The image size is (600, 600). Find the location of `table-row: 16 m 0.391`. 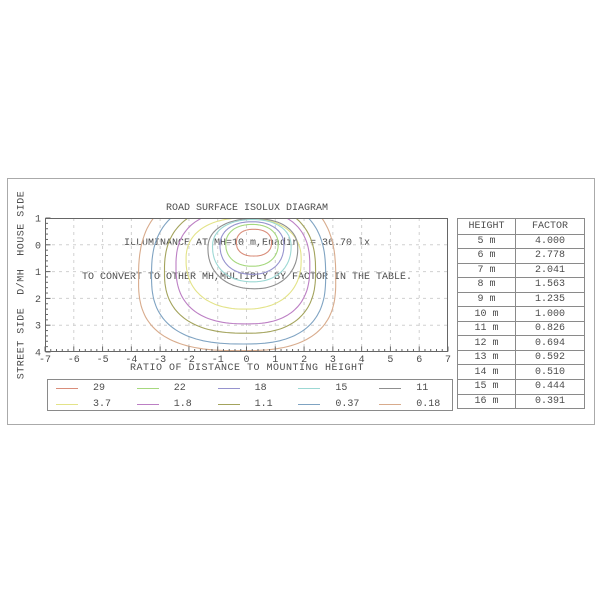

table-row: 16 m 0.391 is located at coordinates (521, 401).